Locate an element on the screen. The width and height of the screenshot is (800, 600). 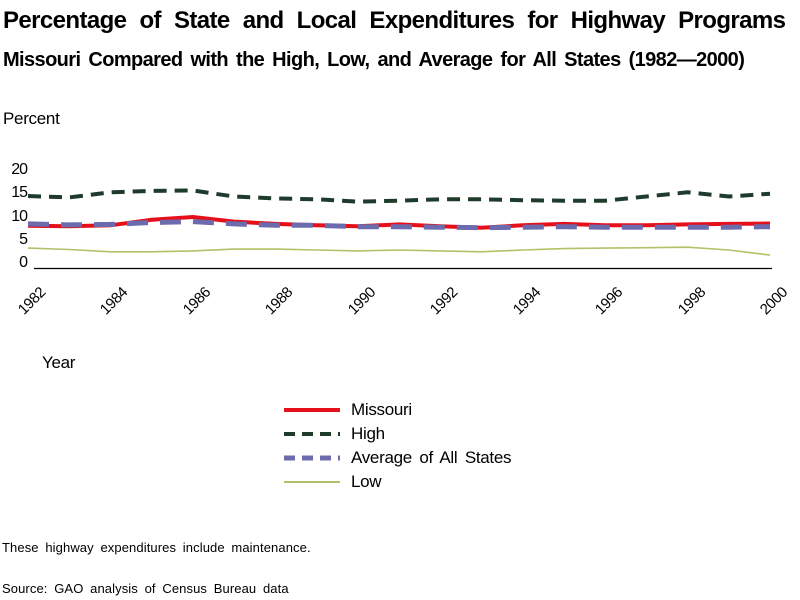
legend-item-missouri: Missouri is located at coordinates (397, 410).